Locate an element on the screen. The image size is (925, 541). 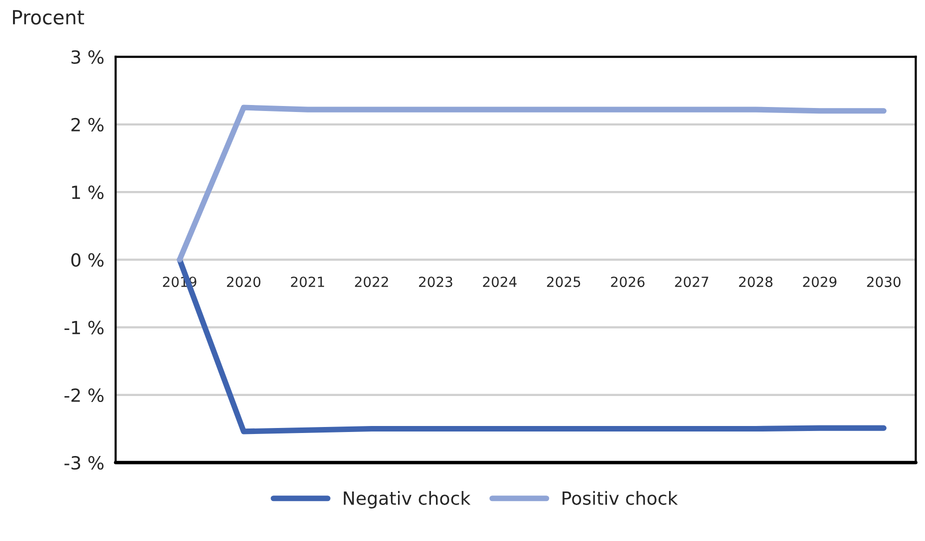
y-tick-label: -2 % is located at coordinates (84, 395).